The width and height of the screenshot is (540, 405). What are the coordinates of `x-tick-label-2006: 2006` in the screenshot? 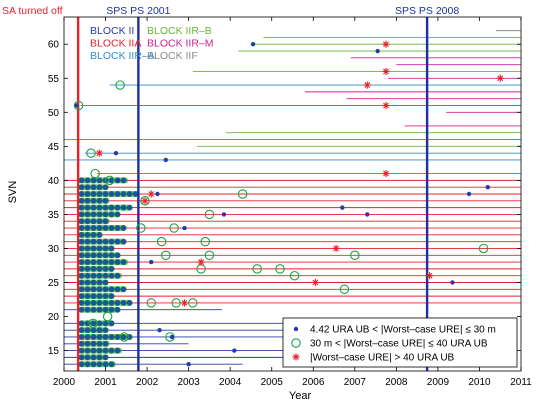 It's located at (313, 382).